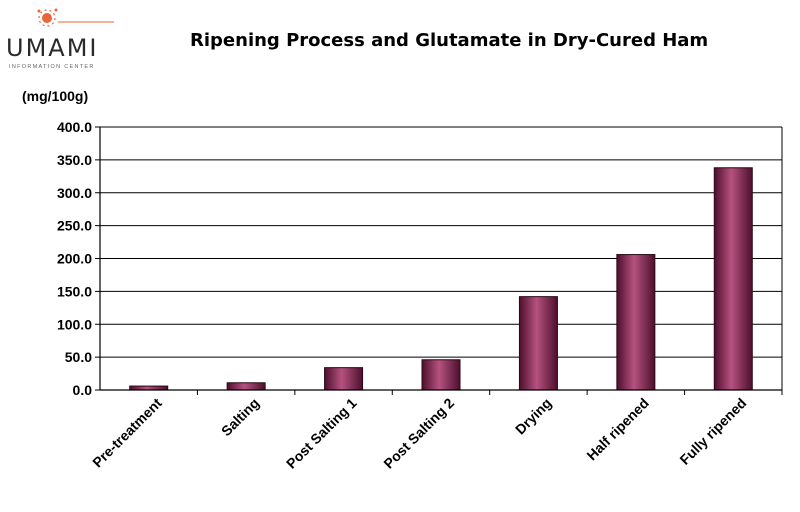 Image resolution: width=800 pixels, height=512 pixels. I want to click on x-tick-label: Post Salting 2, so click(418, 433).